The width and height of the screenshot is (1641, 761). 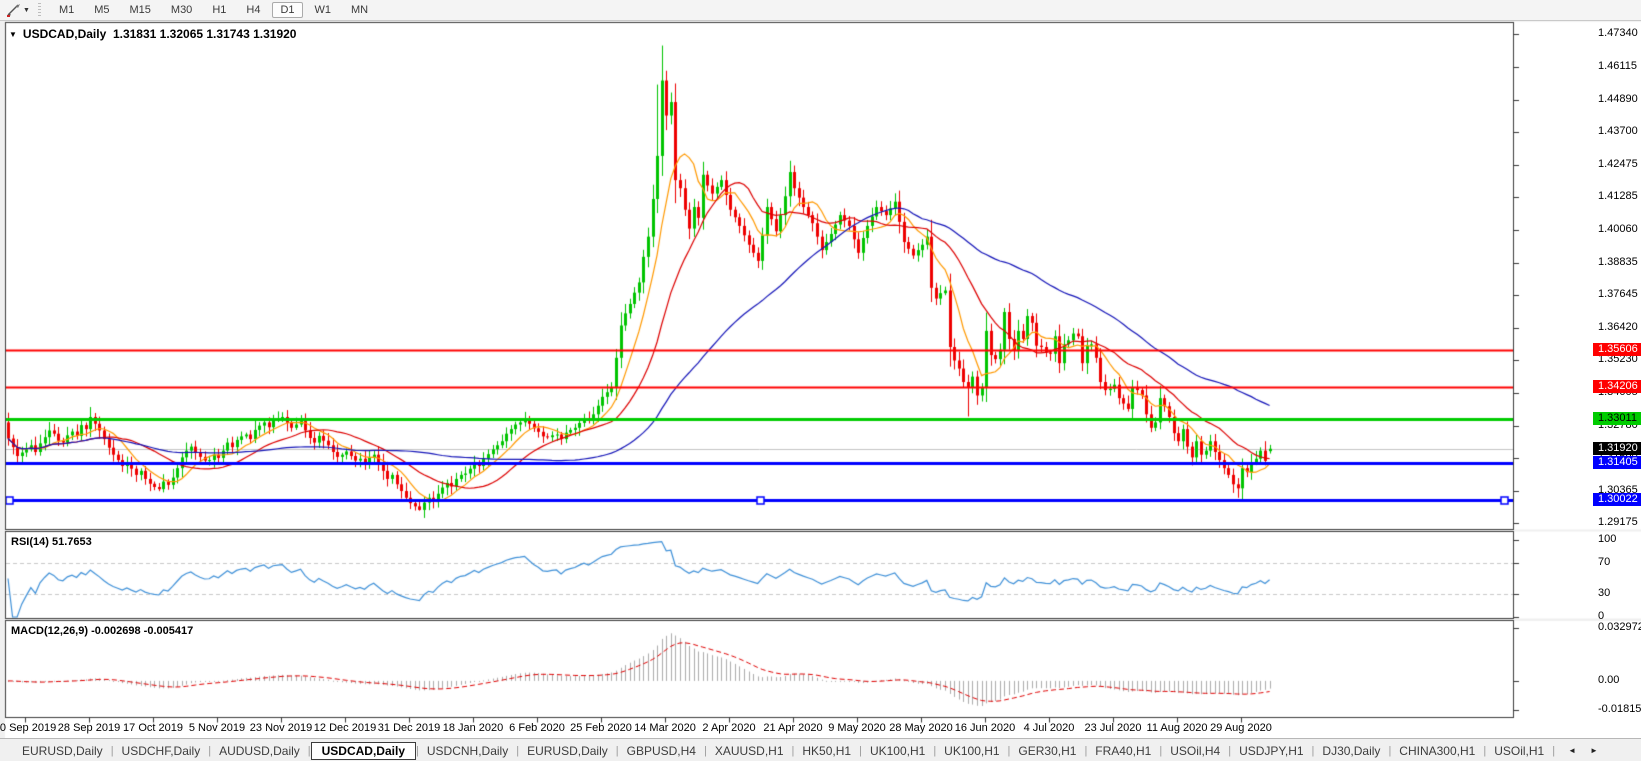 What do you see at coordinates (1241, 728) in the screenshot?
I see `date-tick-label: 29 Aug 2020` at bounding box center [1241, 728].